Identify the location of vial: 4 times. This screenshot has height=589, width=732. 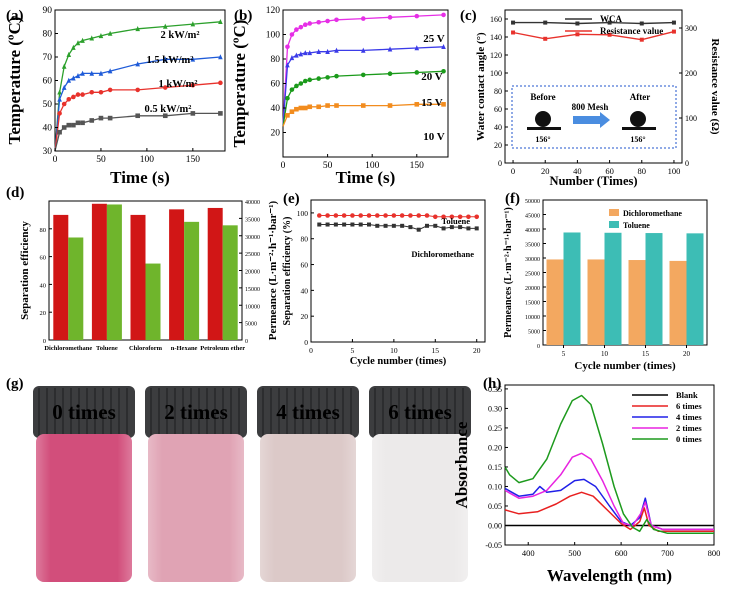
(308, 484).